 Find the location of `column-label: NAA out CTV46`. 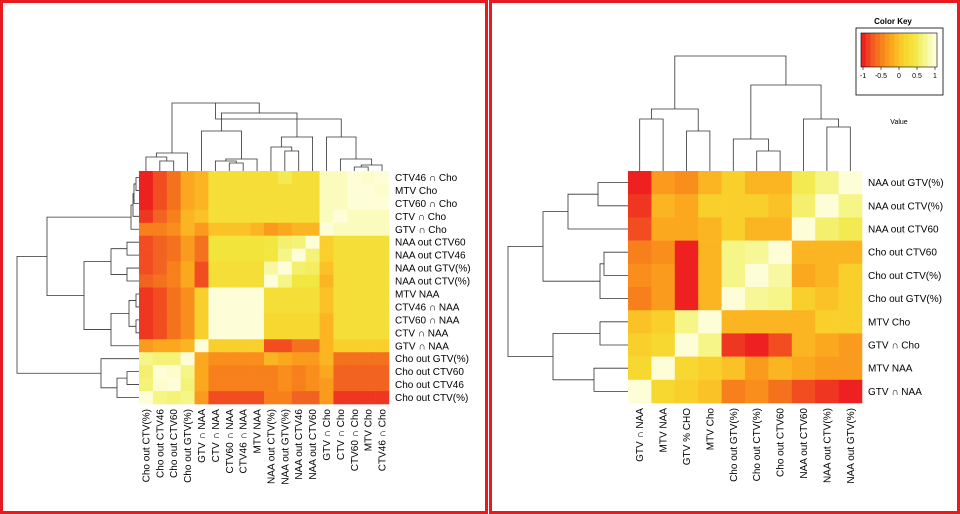

column-label: NAA out CTV46 is located at coordinates (299, 444).